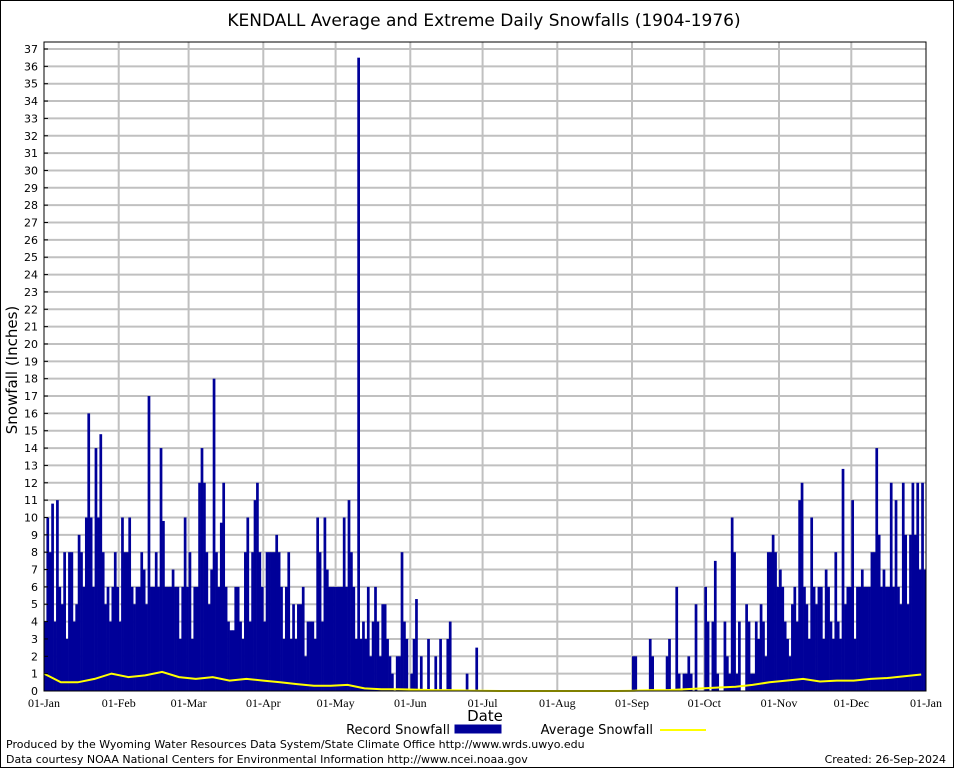 The image size is (954, 768). Describe the element at coordinates (31, 431) in the screenshot. I see `y-tick-label: 15` at that location.